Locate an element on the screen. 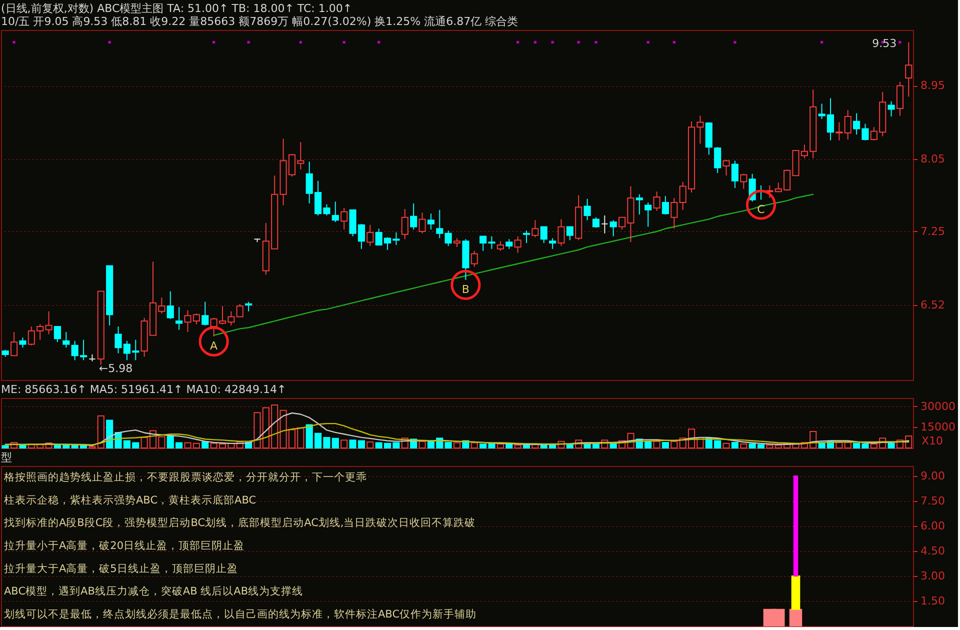 The height and width of the screenshot is (630, 960). chart-subtitle: 10/五 开9.05 高9.53 低8.81 收9.22 量85663 额7869万 幅0.27(3.02%) 换1.25% 流通6.87亿 综合类 is located at coordinates (259, 21).